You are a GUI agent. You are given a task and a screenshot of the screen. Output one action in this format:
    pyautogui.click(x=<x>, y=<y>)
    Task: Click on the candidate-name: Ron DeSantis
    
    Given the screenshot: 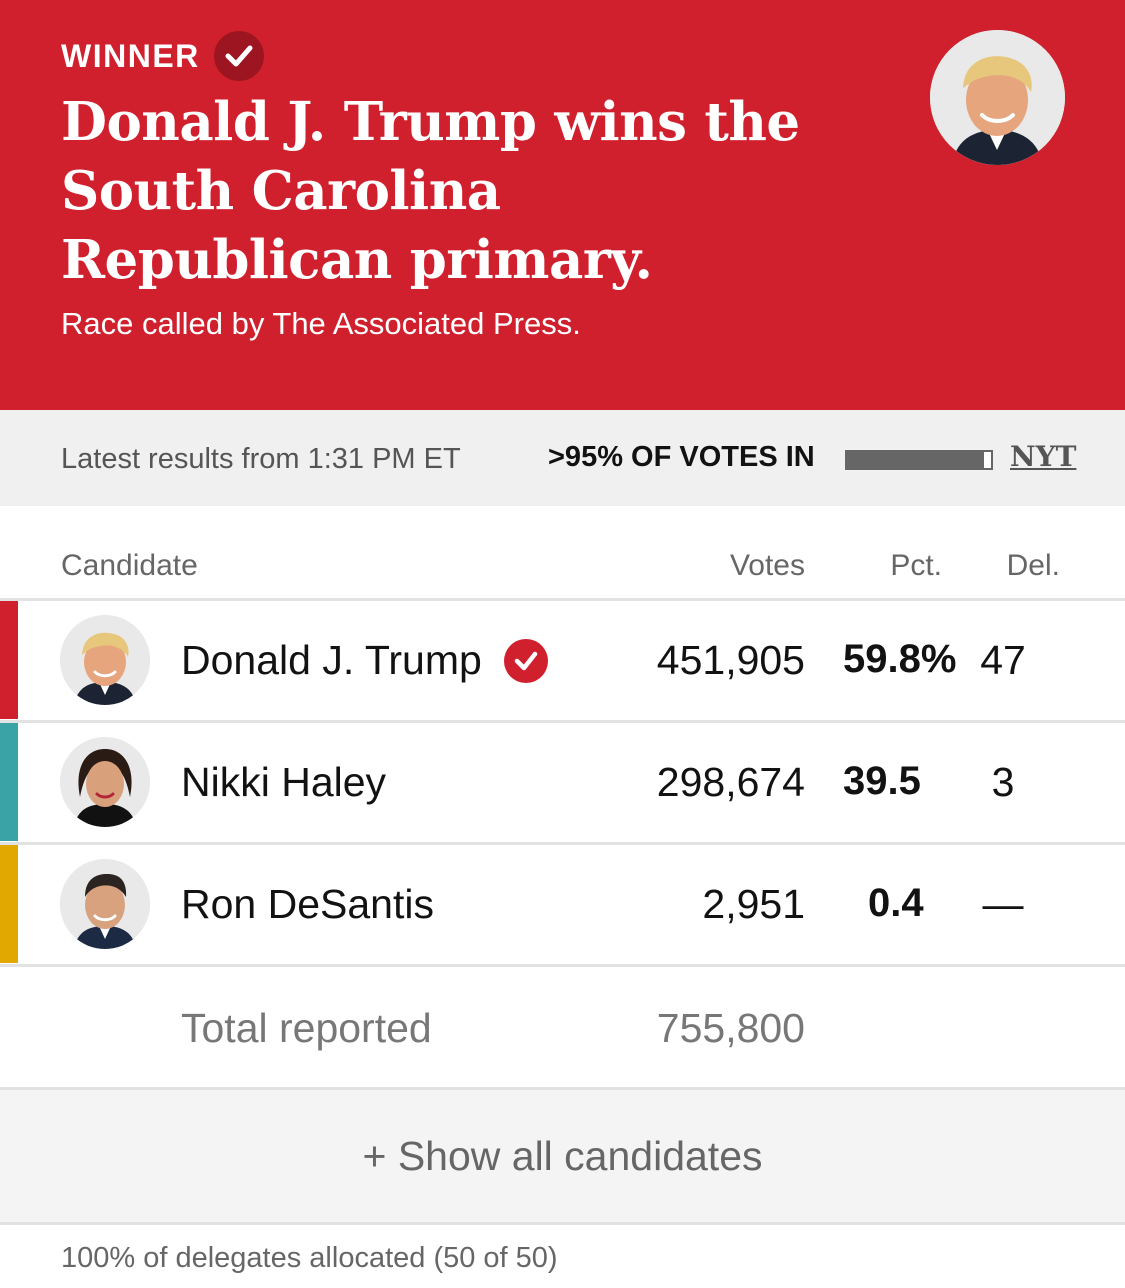 What is the action you would take?
    pyautogui.click(x=307, y=904)
    